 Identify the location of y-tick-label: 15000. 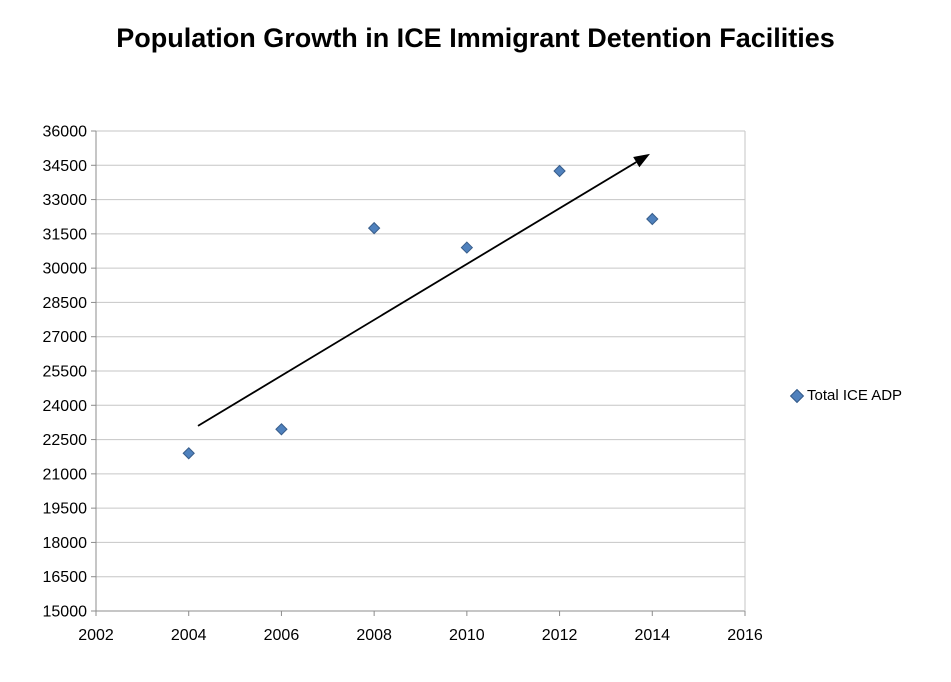
(65, 612).